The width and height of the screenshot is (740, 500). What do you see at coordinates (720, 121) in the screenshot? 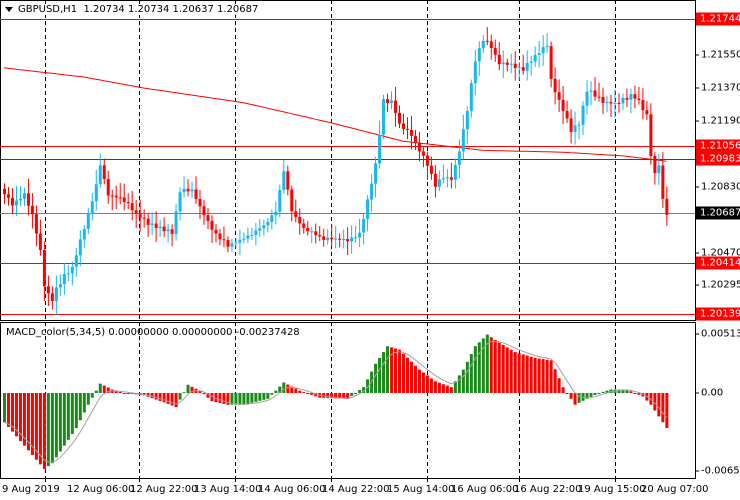
I see `price-axis-label: 1.21190` at bounding box center [720, 121].